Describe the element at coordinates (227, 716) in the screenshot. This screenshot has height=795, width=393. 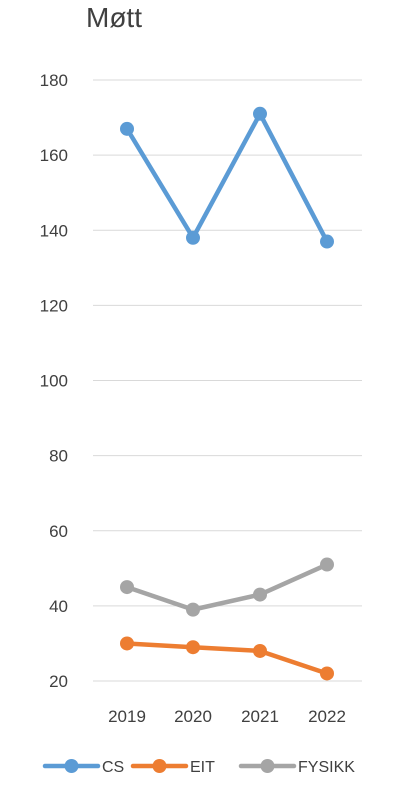
I see `x-axis-ticks: 2019 2020 2021 2022` at that location.